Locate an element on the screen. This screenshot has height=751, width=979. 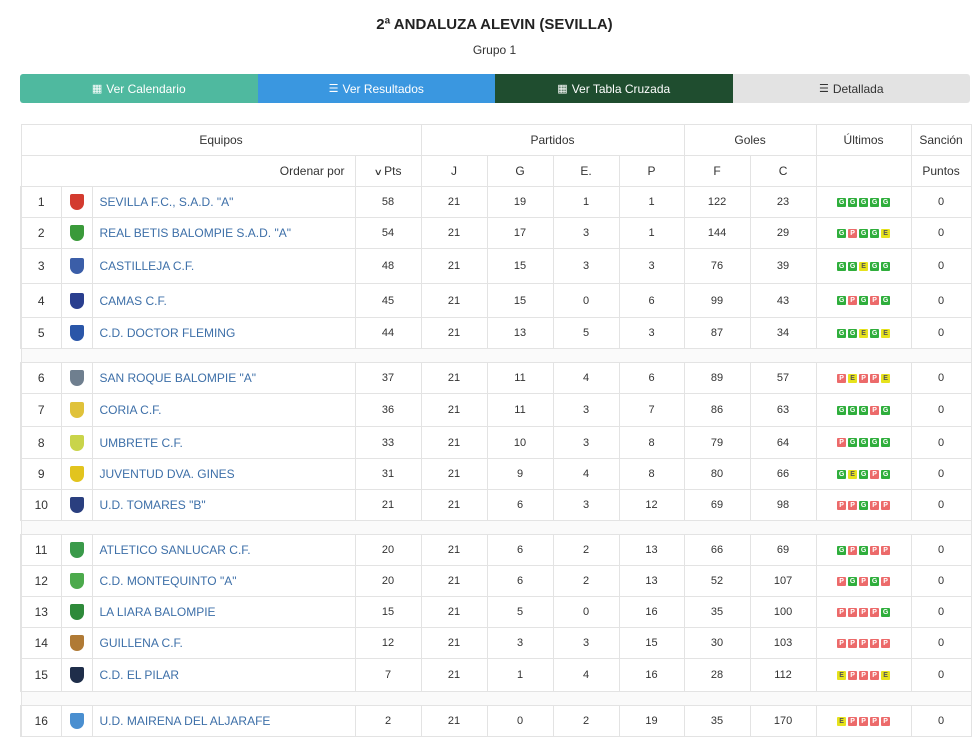
team-name-cell: UMBRETE C.F. is located at coordinates (223, 442).